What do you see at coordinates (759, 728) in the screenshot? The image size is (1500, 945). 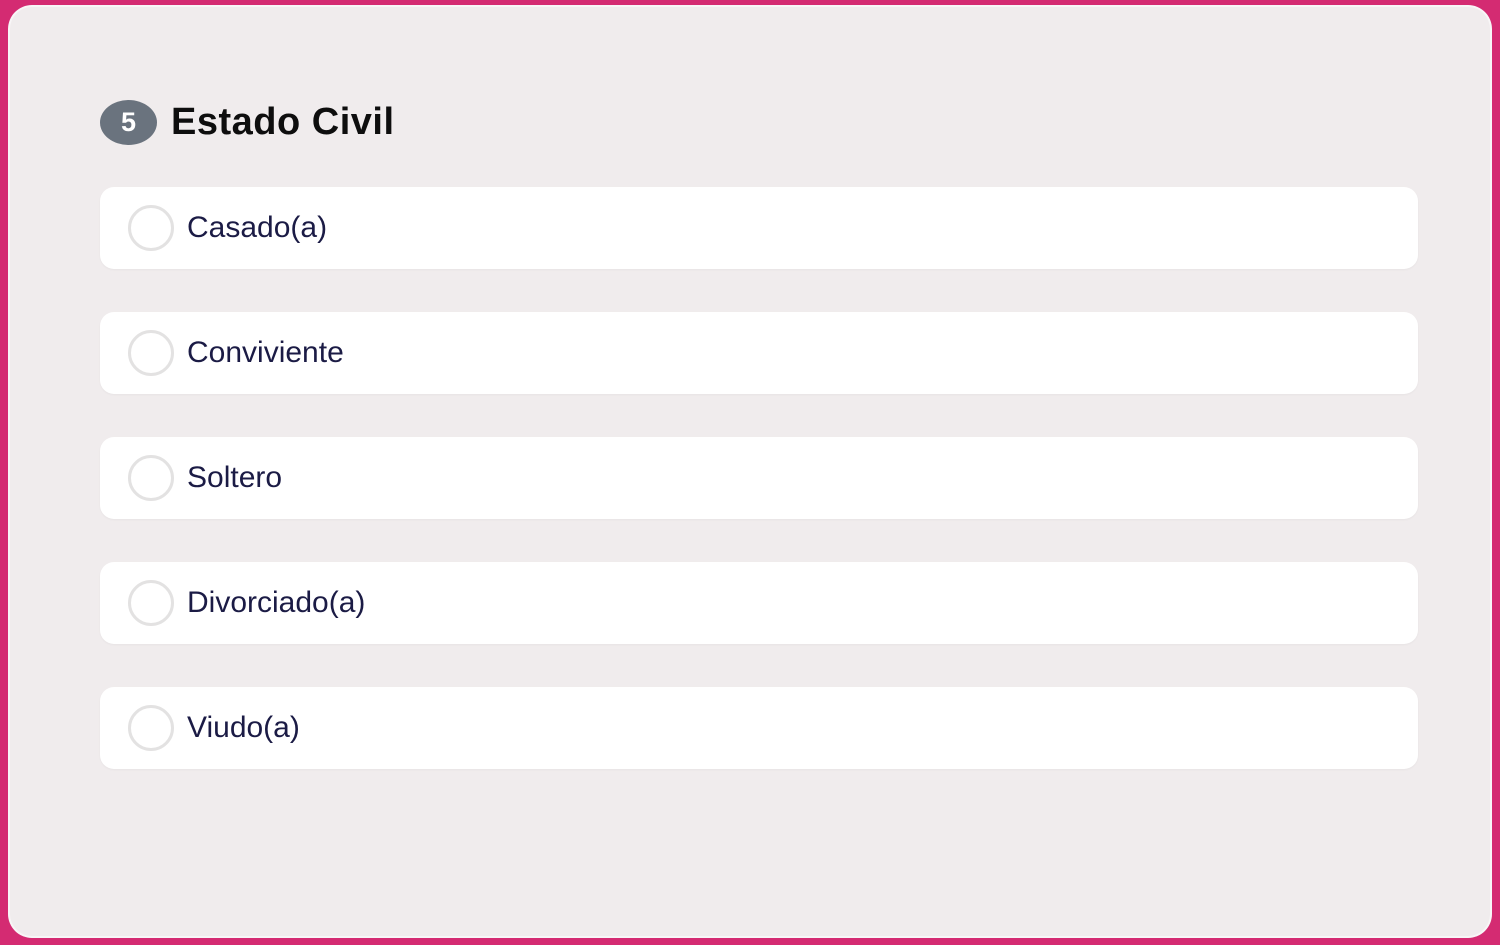 I see `option-row: Viudo(a)` at bounding box center [759, 728].